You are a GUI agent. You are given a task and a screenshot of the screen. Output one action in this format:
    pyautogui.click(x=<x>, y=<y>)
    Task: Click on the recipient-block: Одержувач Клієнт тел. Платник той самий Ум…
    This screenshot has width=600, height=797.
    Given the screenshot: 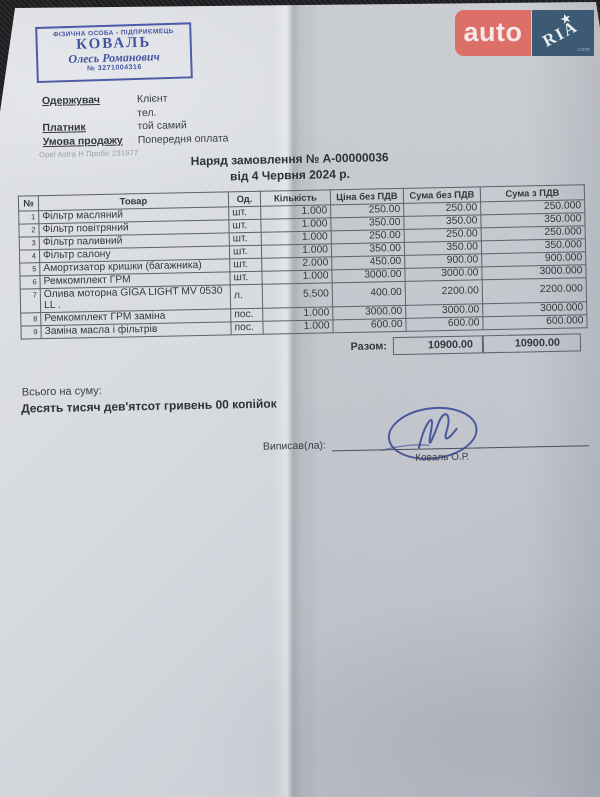 What is the action you would take?
    pyautogui.click(x=135, y=120)
    